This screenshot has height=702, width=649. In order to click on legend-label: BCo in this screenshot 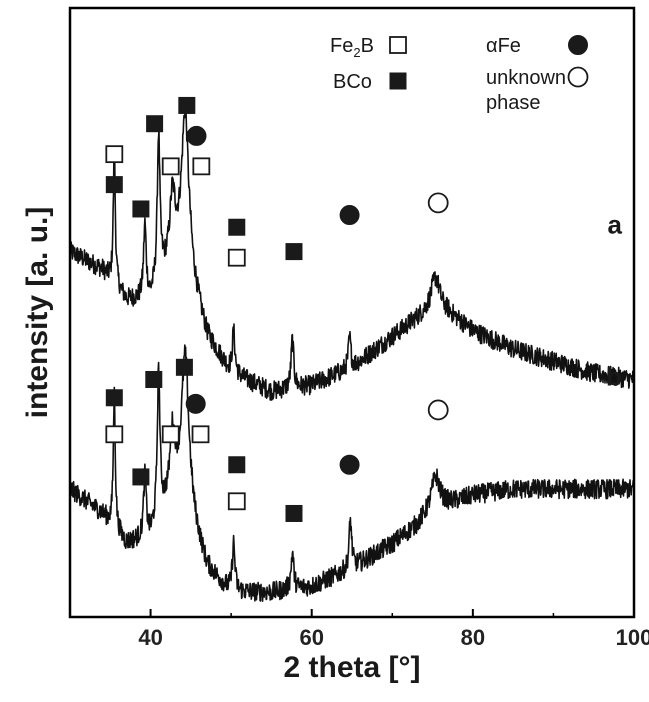, I will do `click(352, 82)`.